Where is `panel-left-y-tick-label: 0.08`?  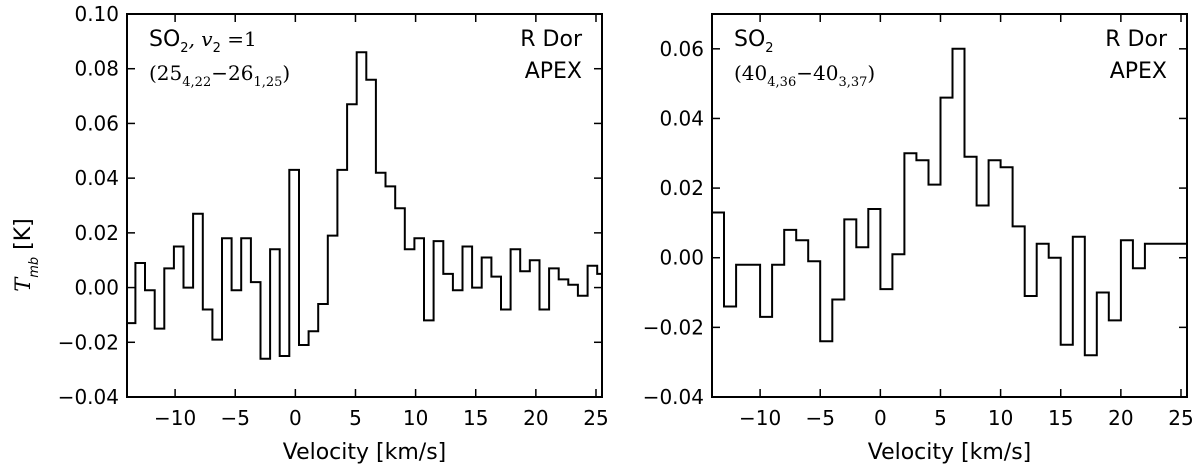 panel-left-y-tick-label: 0.08 is located at coordinates (96, 69).